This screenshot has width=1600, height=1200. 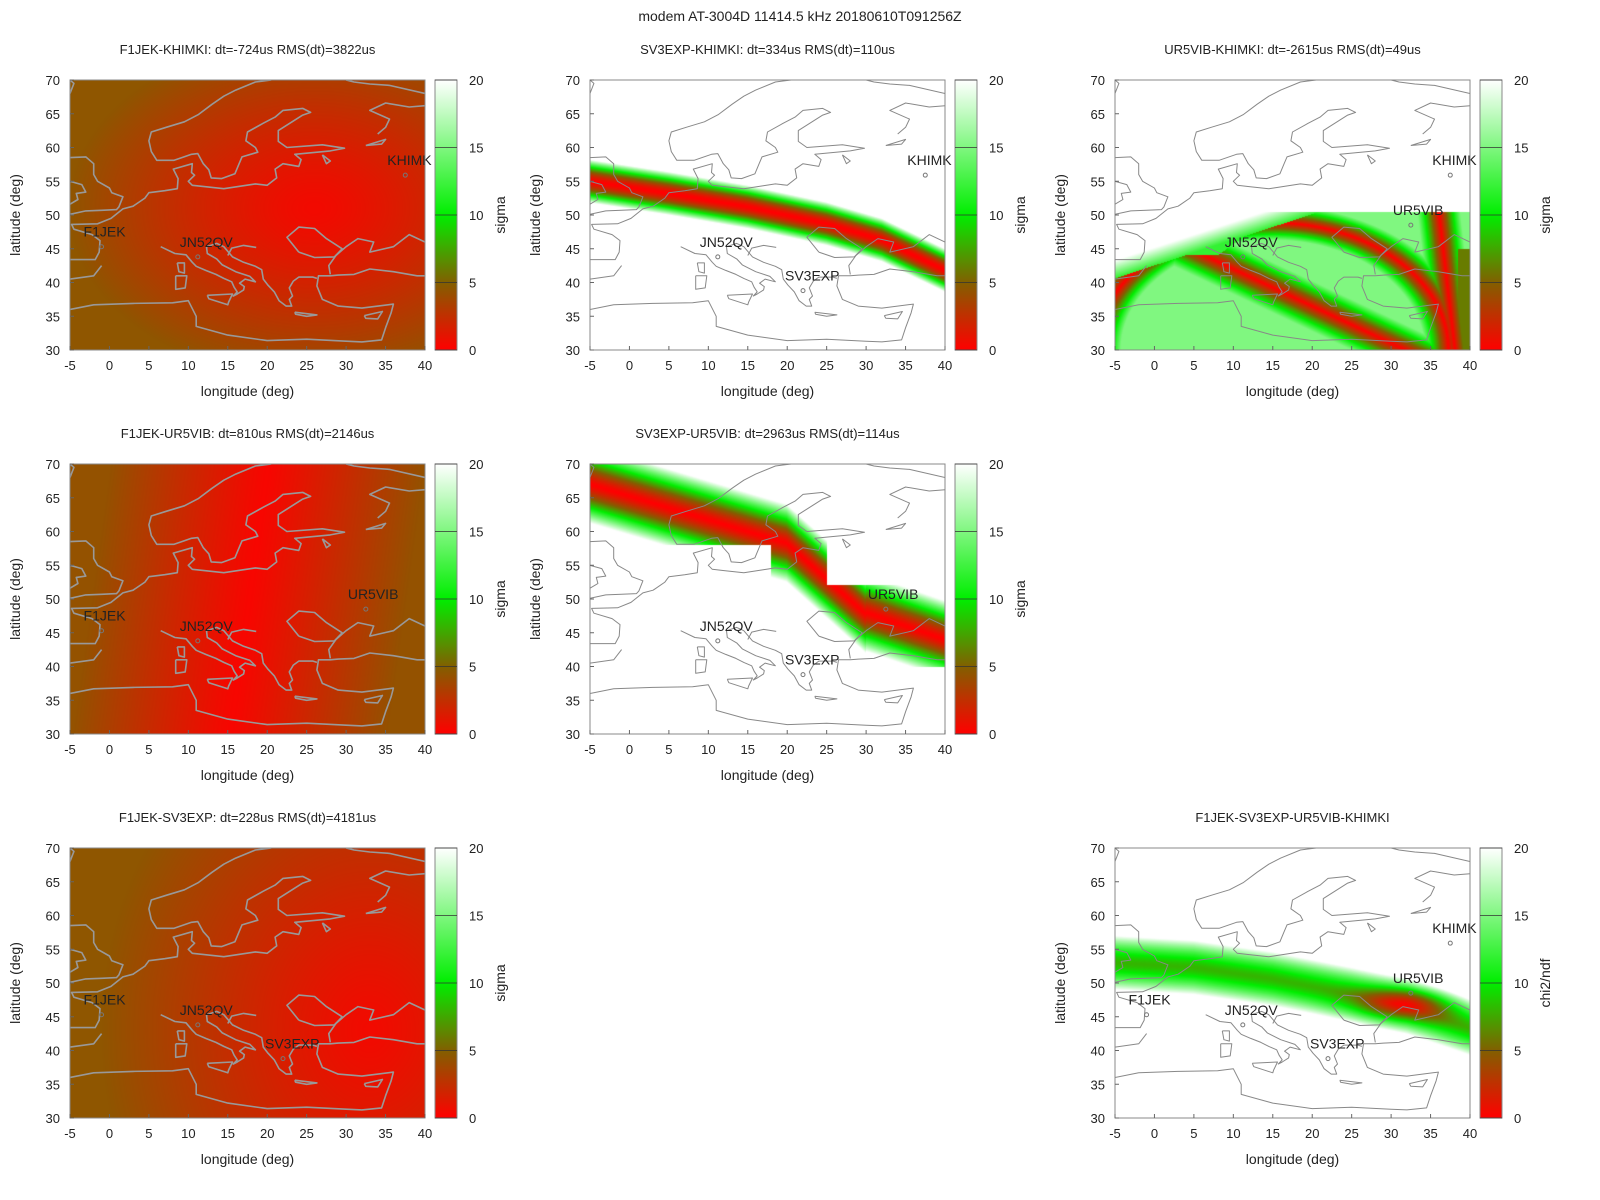 I want to click on x-tick-label: 5, so click(x=668, y=749).